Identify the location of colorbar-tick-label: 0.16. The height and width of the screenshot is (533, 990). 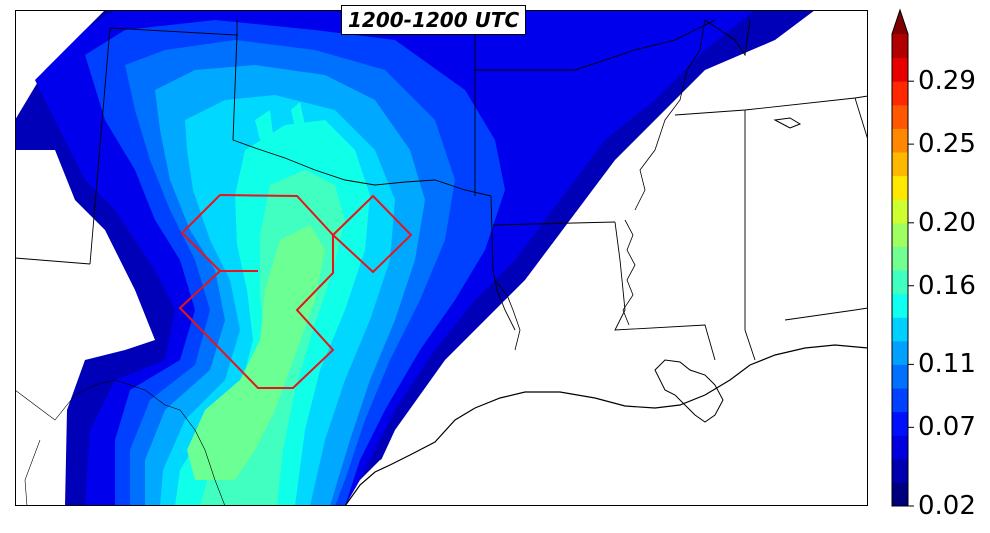
(947, 285).